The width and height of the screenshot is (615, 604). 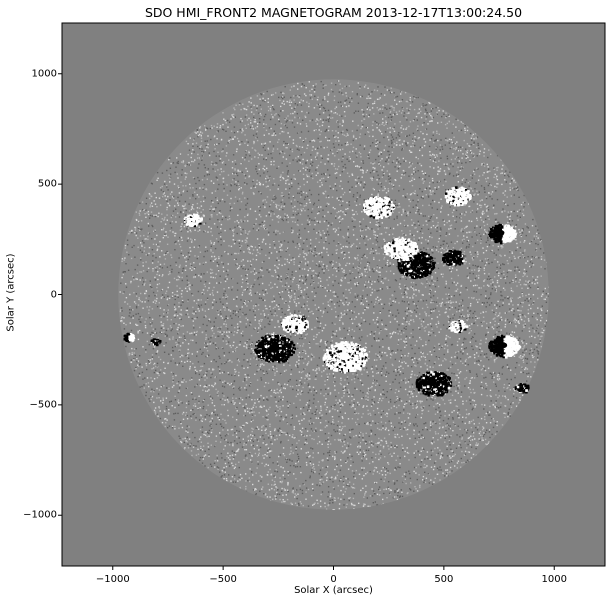 What do you see at coordinates (333, 590) in the screenshot?
I see `x-axis-label: Solar X (arcsec)` at bounding box center [333, 590].